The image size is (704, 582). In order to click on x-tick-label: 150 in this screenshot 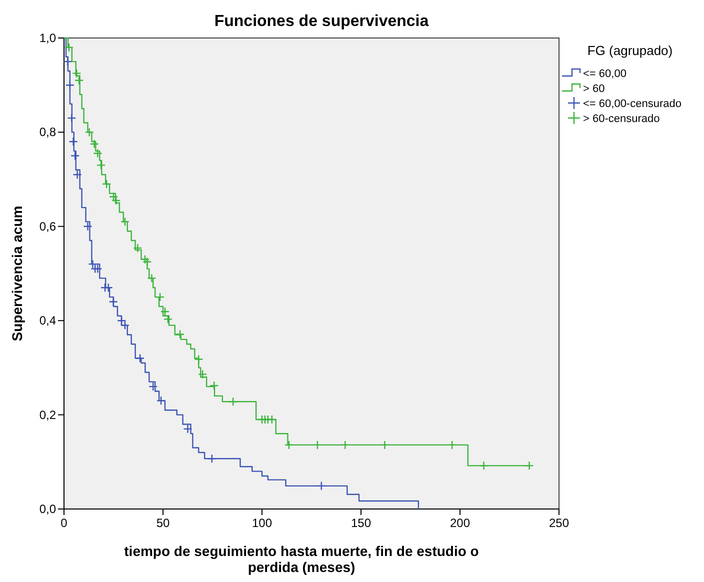, I will do `click(361, 523)`.